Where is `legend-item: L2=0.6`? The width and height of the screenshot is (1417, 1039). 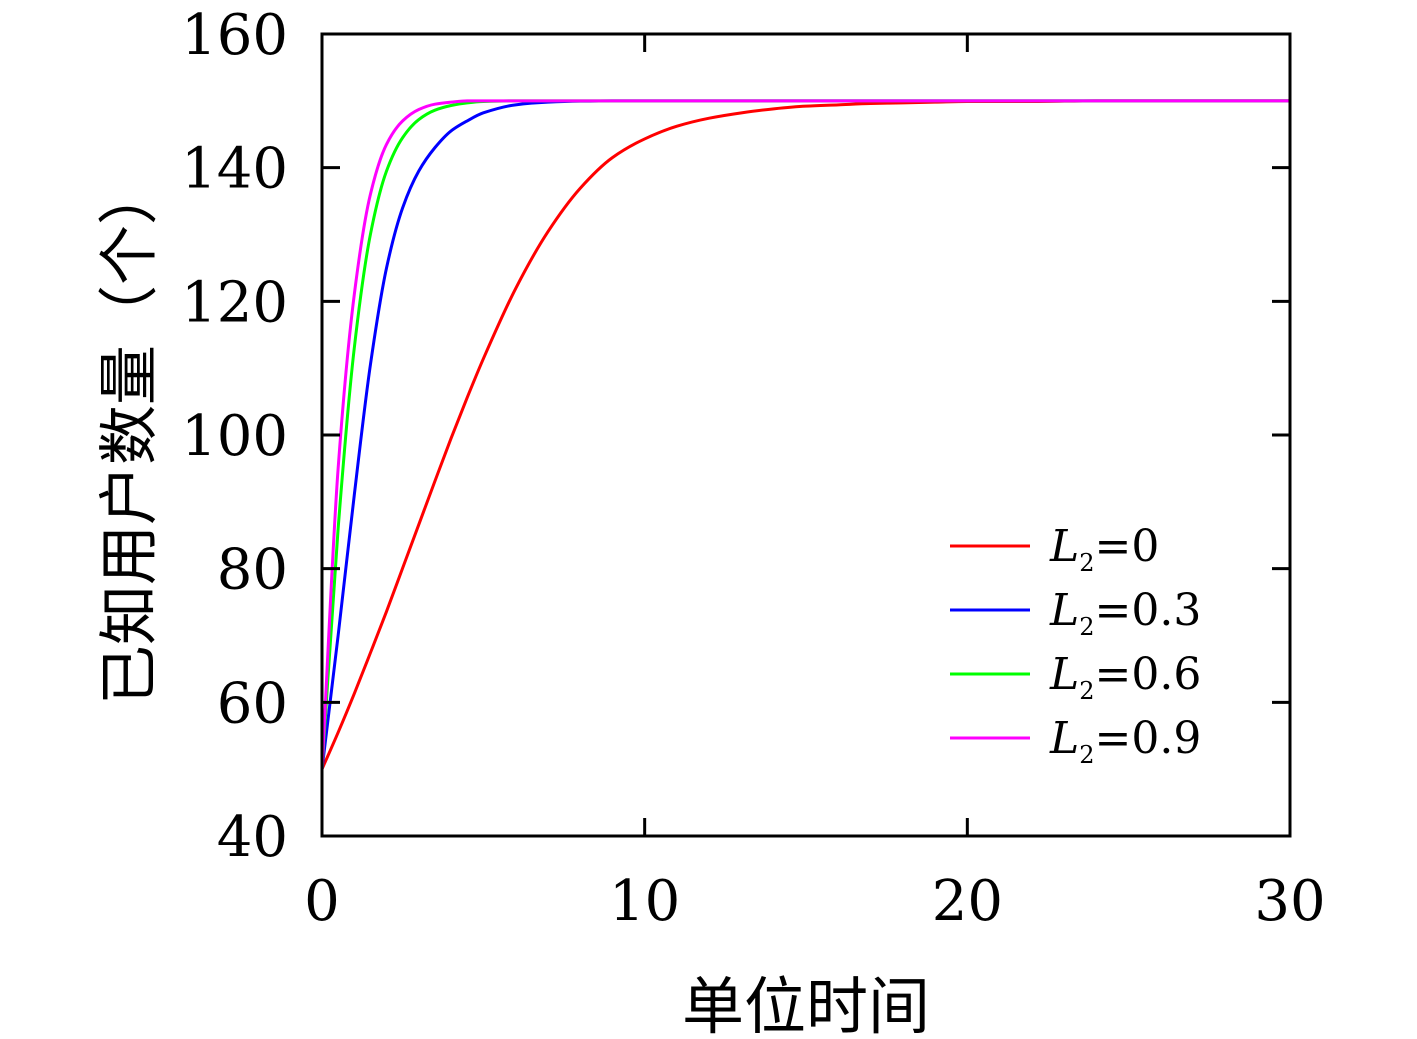 legend-item: L2=0.6 is located at coordinates (1075, 677).